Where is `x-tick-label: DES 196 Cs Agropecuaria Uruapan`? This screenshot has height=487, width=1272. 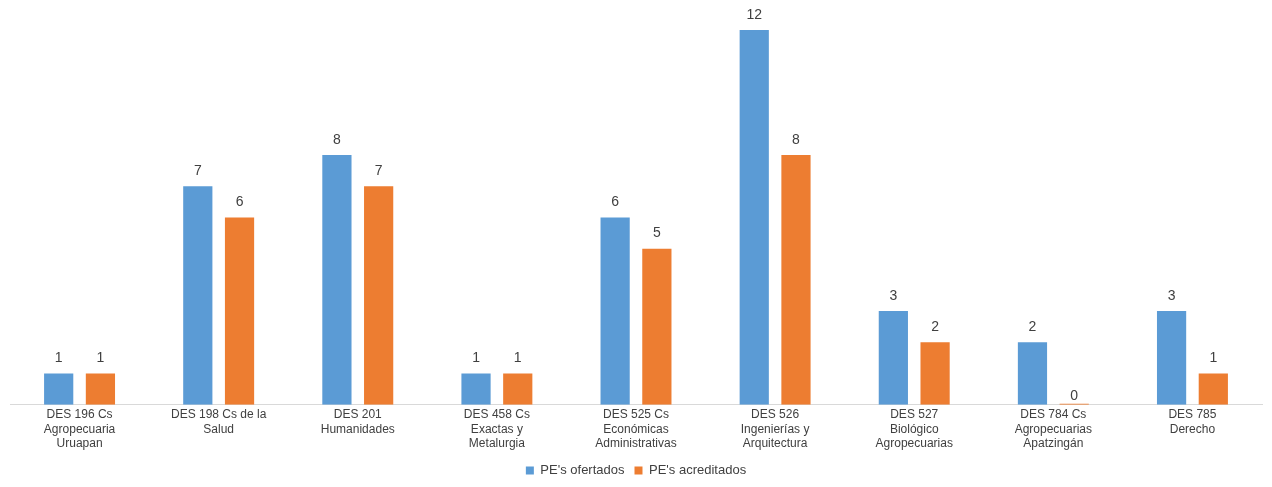
x-tick-label: DES 196 Cs Agropecuaria Uruapan is located at coordinates (79, 429).